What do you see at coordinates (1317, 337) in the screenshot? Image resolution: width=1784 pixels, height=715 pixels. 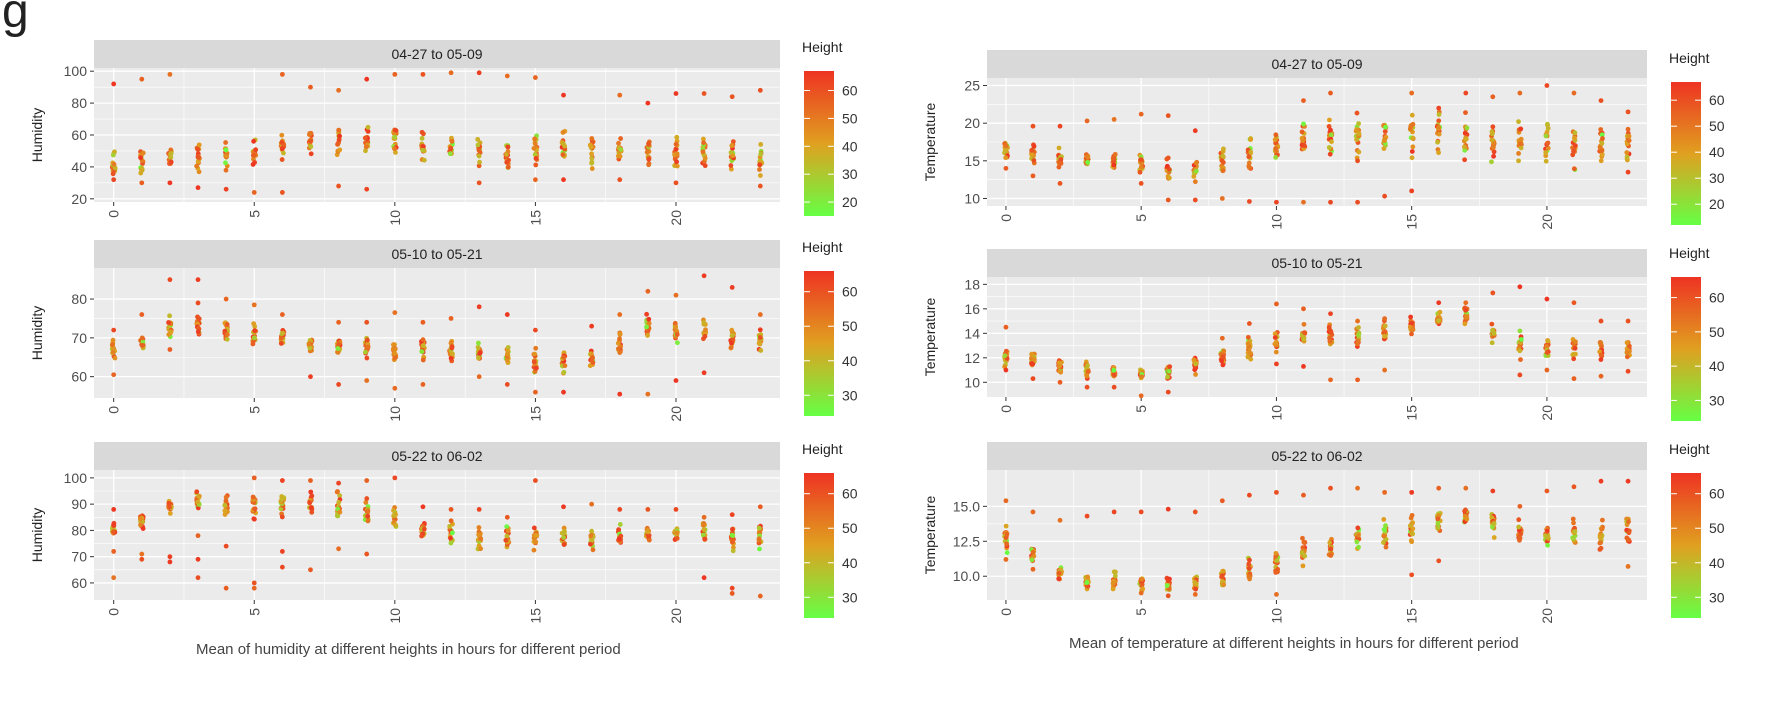 I see `panel-background` at bounding box center [1317, 337].